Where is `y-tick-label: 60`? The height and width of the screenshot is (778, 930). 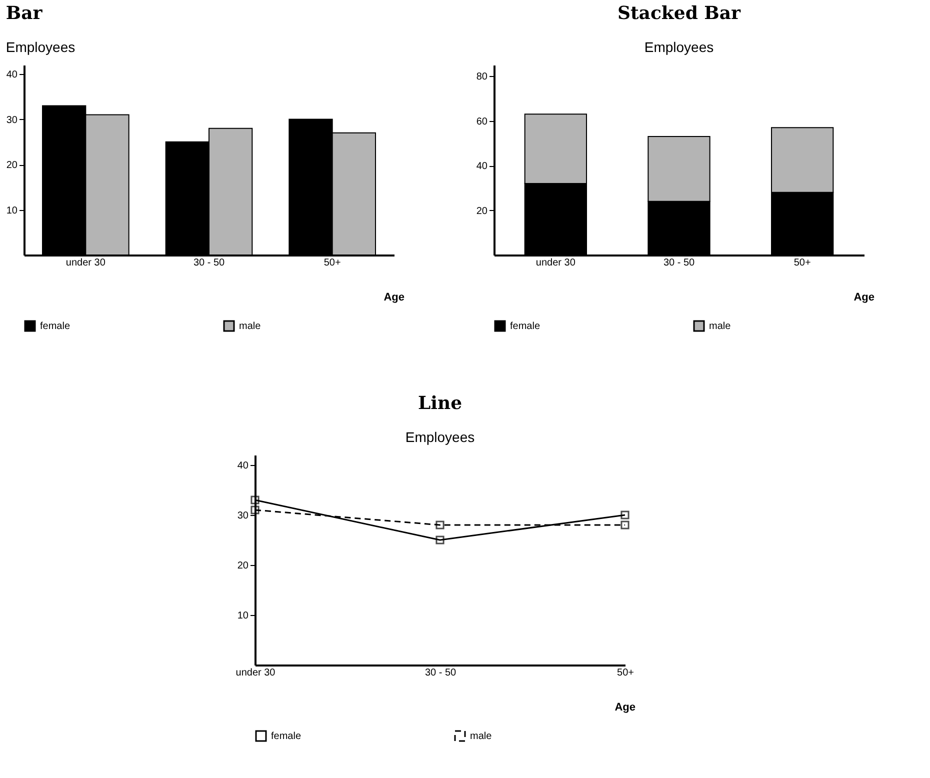
y-tick-label: 60 is located at coordinates (482, 122).